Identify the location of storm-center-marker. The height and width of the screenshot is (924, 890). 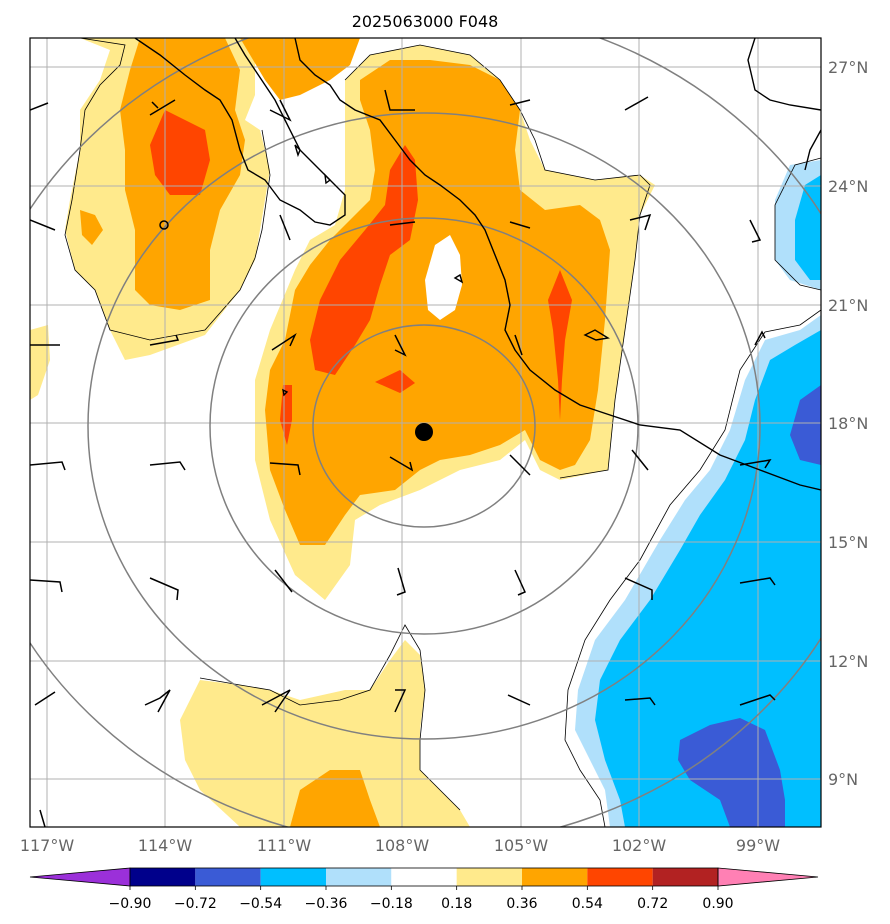
(424, 432).